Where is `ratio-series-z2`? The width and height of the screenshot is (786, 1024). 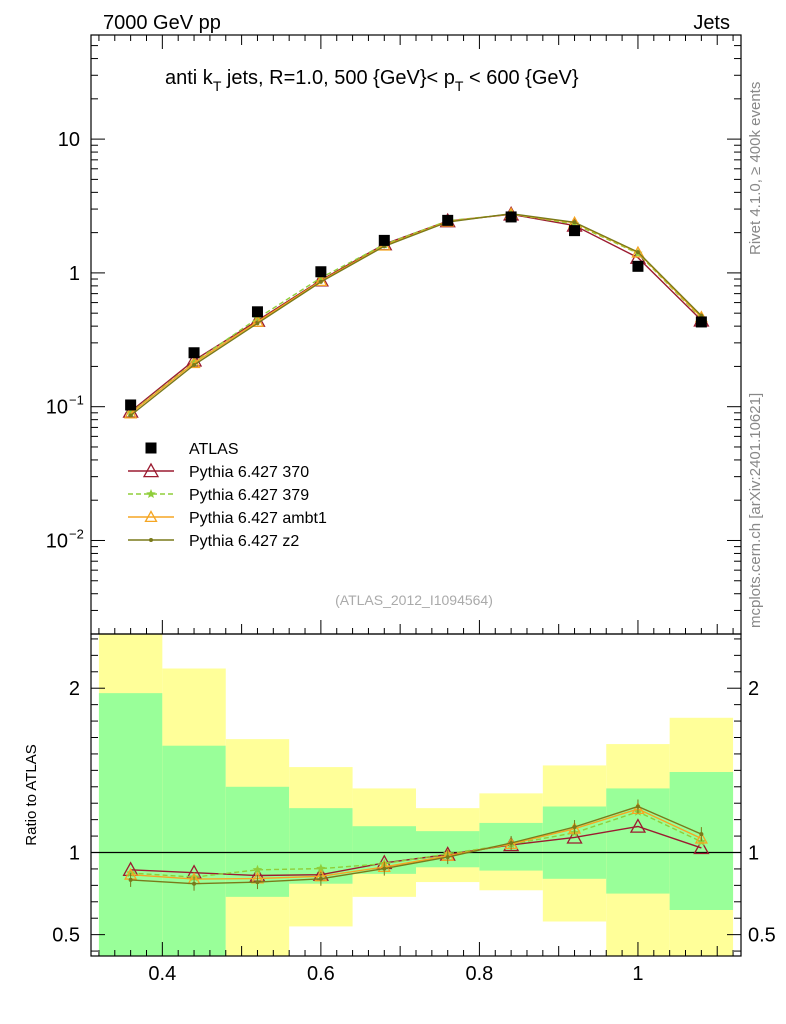
ratio-series-z2 is located at coordinates (416, 845).